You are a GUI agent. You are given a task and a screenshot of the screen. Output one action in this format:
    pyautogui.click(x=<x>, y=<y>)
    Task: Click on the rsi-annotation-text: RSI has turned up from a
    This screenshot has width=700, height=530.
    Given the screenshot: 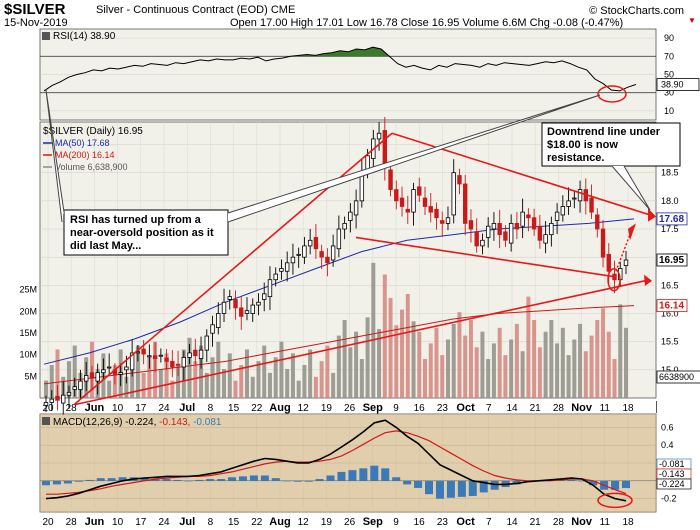 What is the action you would take?
    pyautogui.click(x=136, y=220)
    